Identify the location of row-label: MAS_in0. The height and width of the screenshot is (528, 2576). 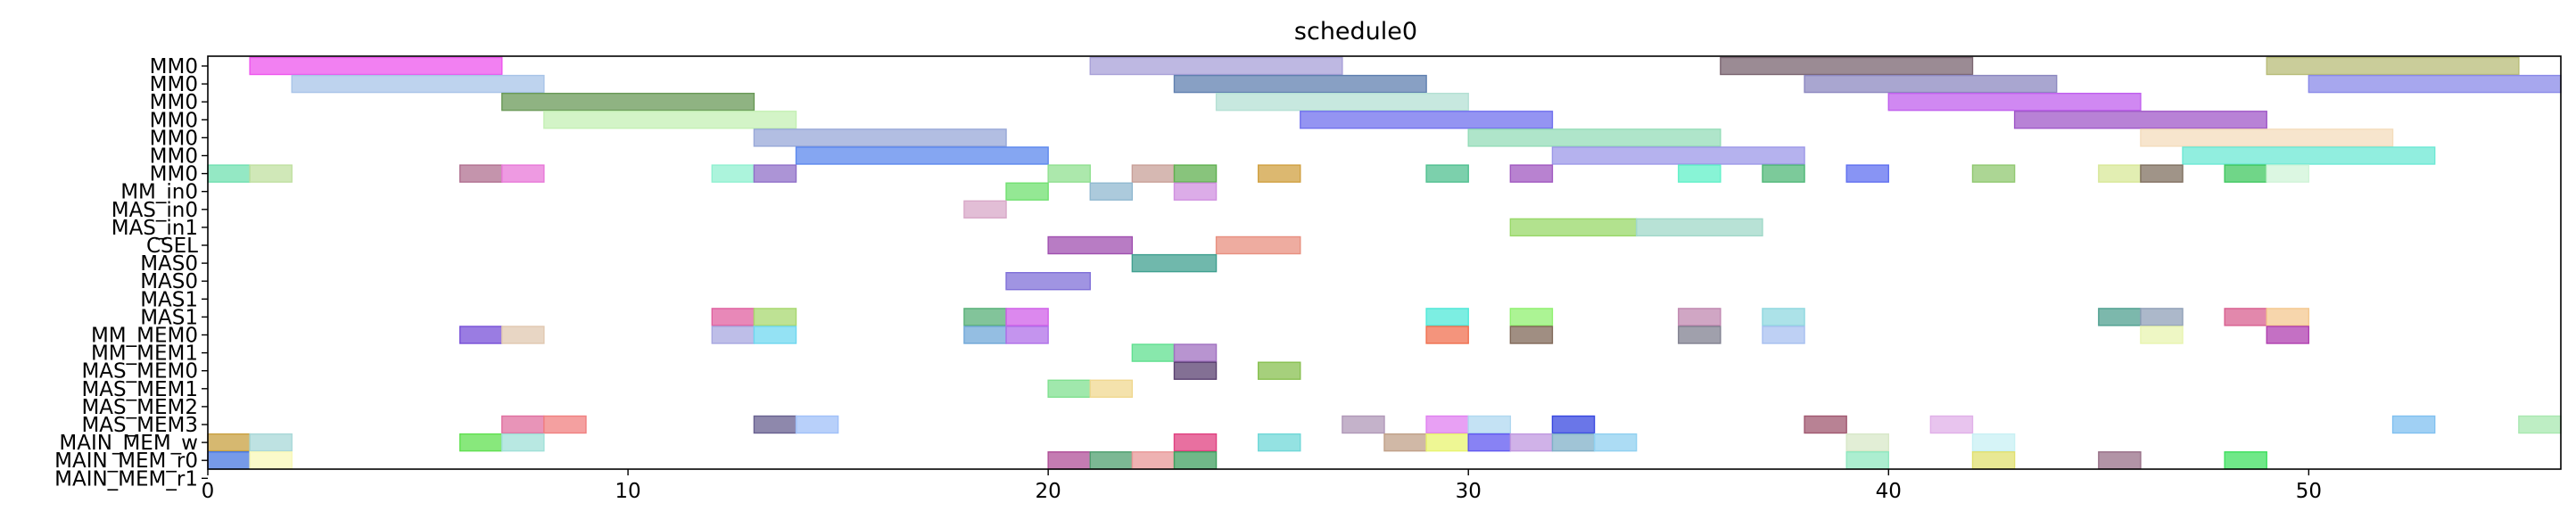
(155, 210).